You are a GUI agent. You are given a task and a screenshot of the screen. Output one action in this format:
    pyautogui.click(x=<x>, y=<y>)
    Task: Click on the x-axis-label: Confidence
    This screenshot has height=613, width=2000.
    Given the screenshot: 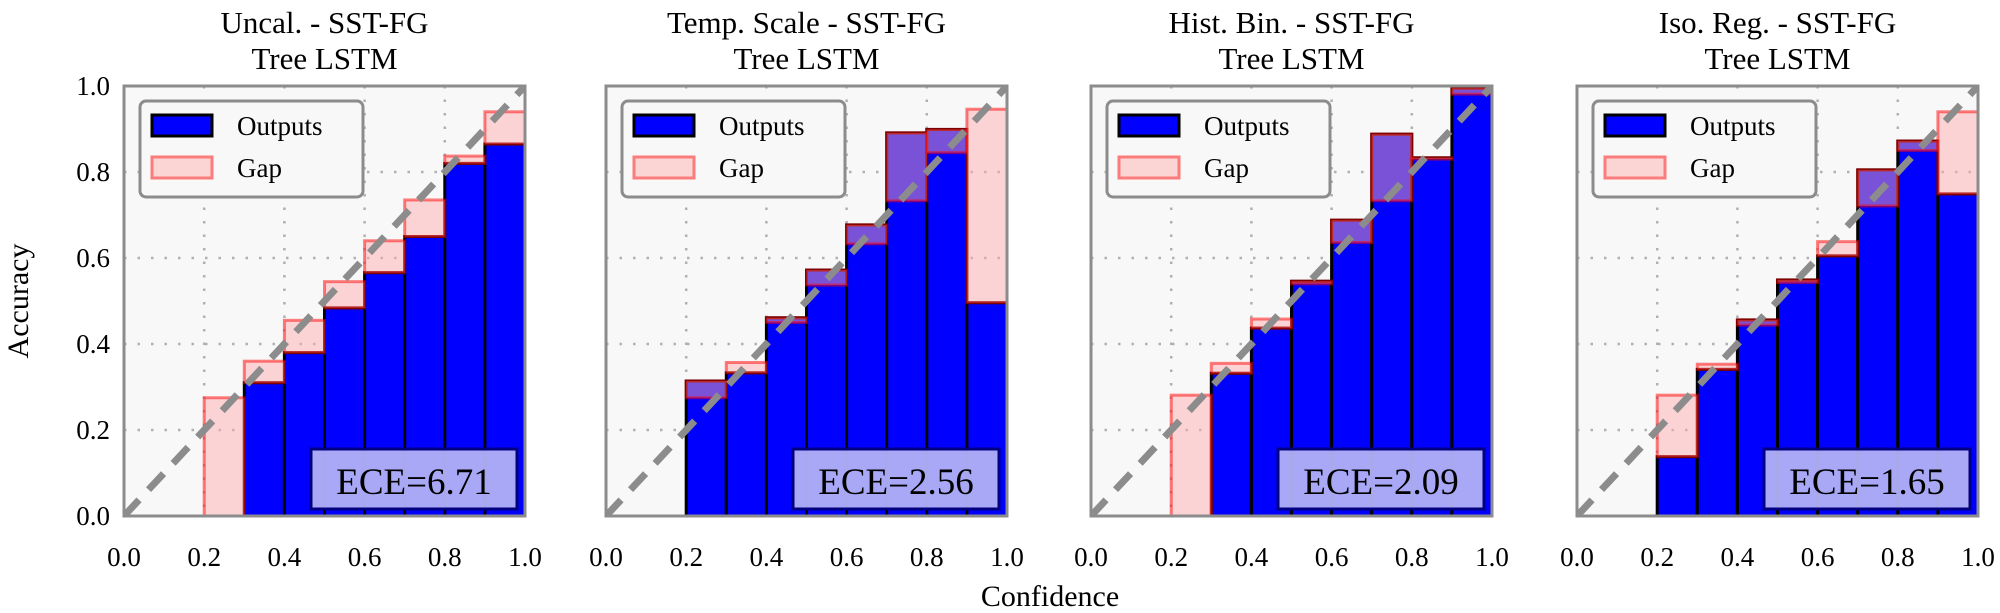 What is the action you would take?
    pyautogui.click(x=1050, y=596)
    